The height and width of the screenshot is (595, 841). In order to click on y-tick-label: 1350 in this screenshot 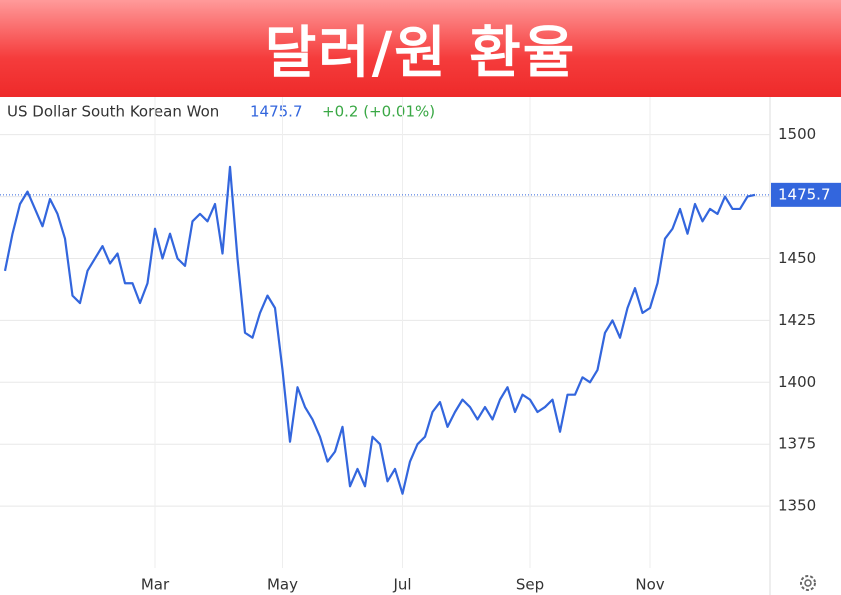, I will do `click(797, 506)`.